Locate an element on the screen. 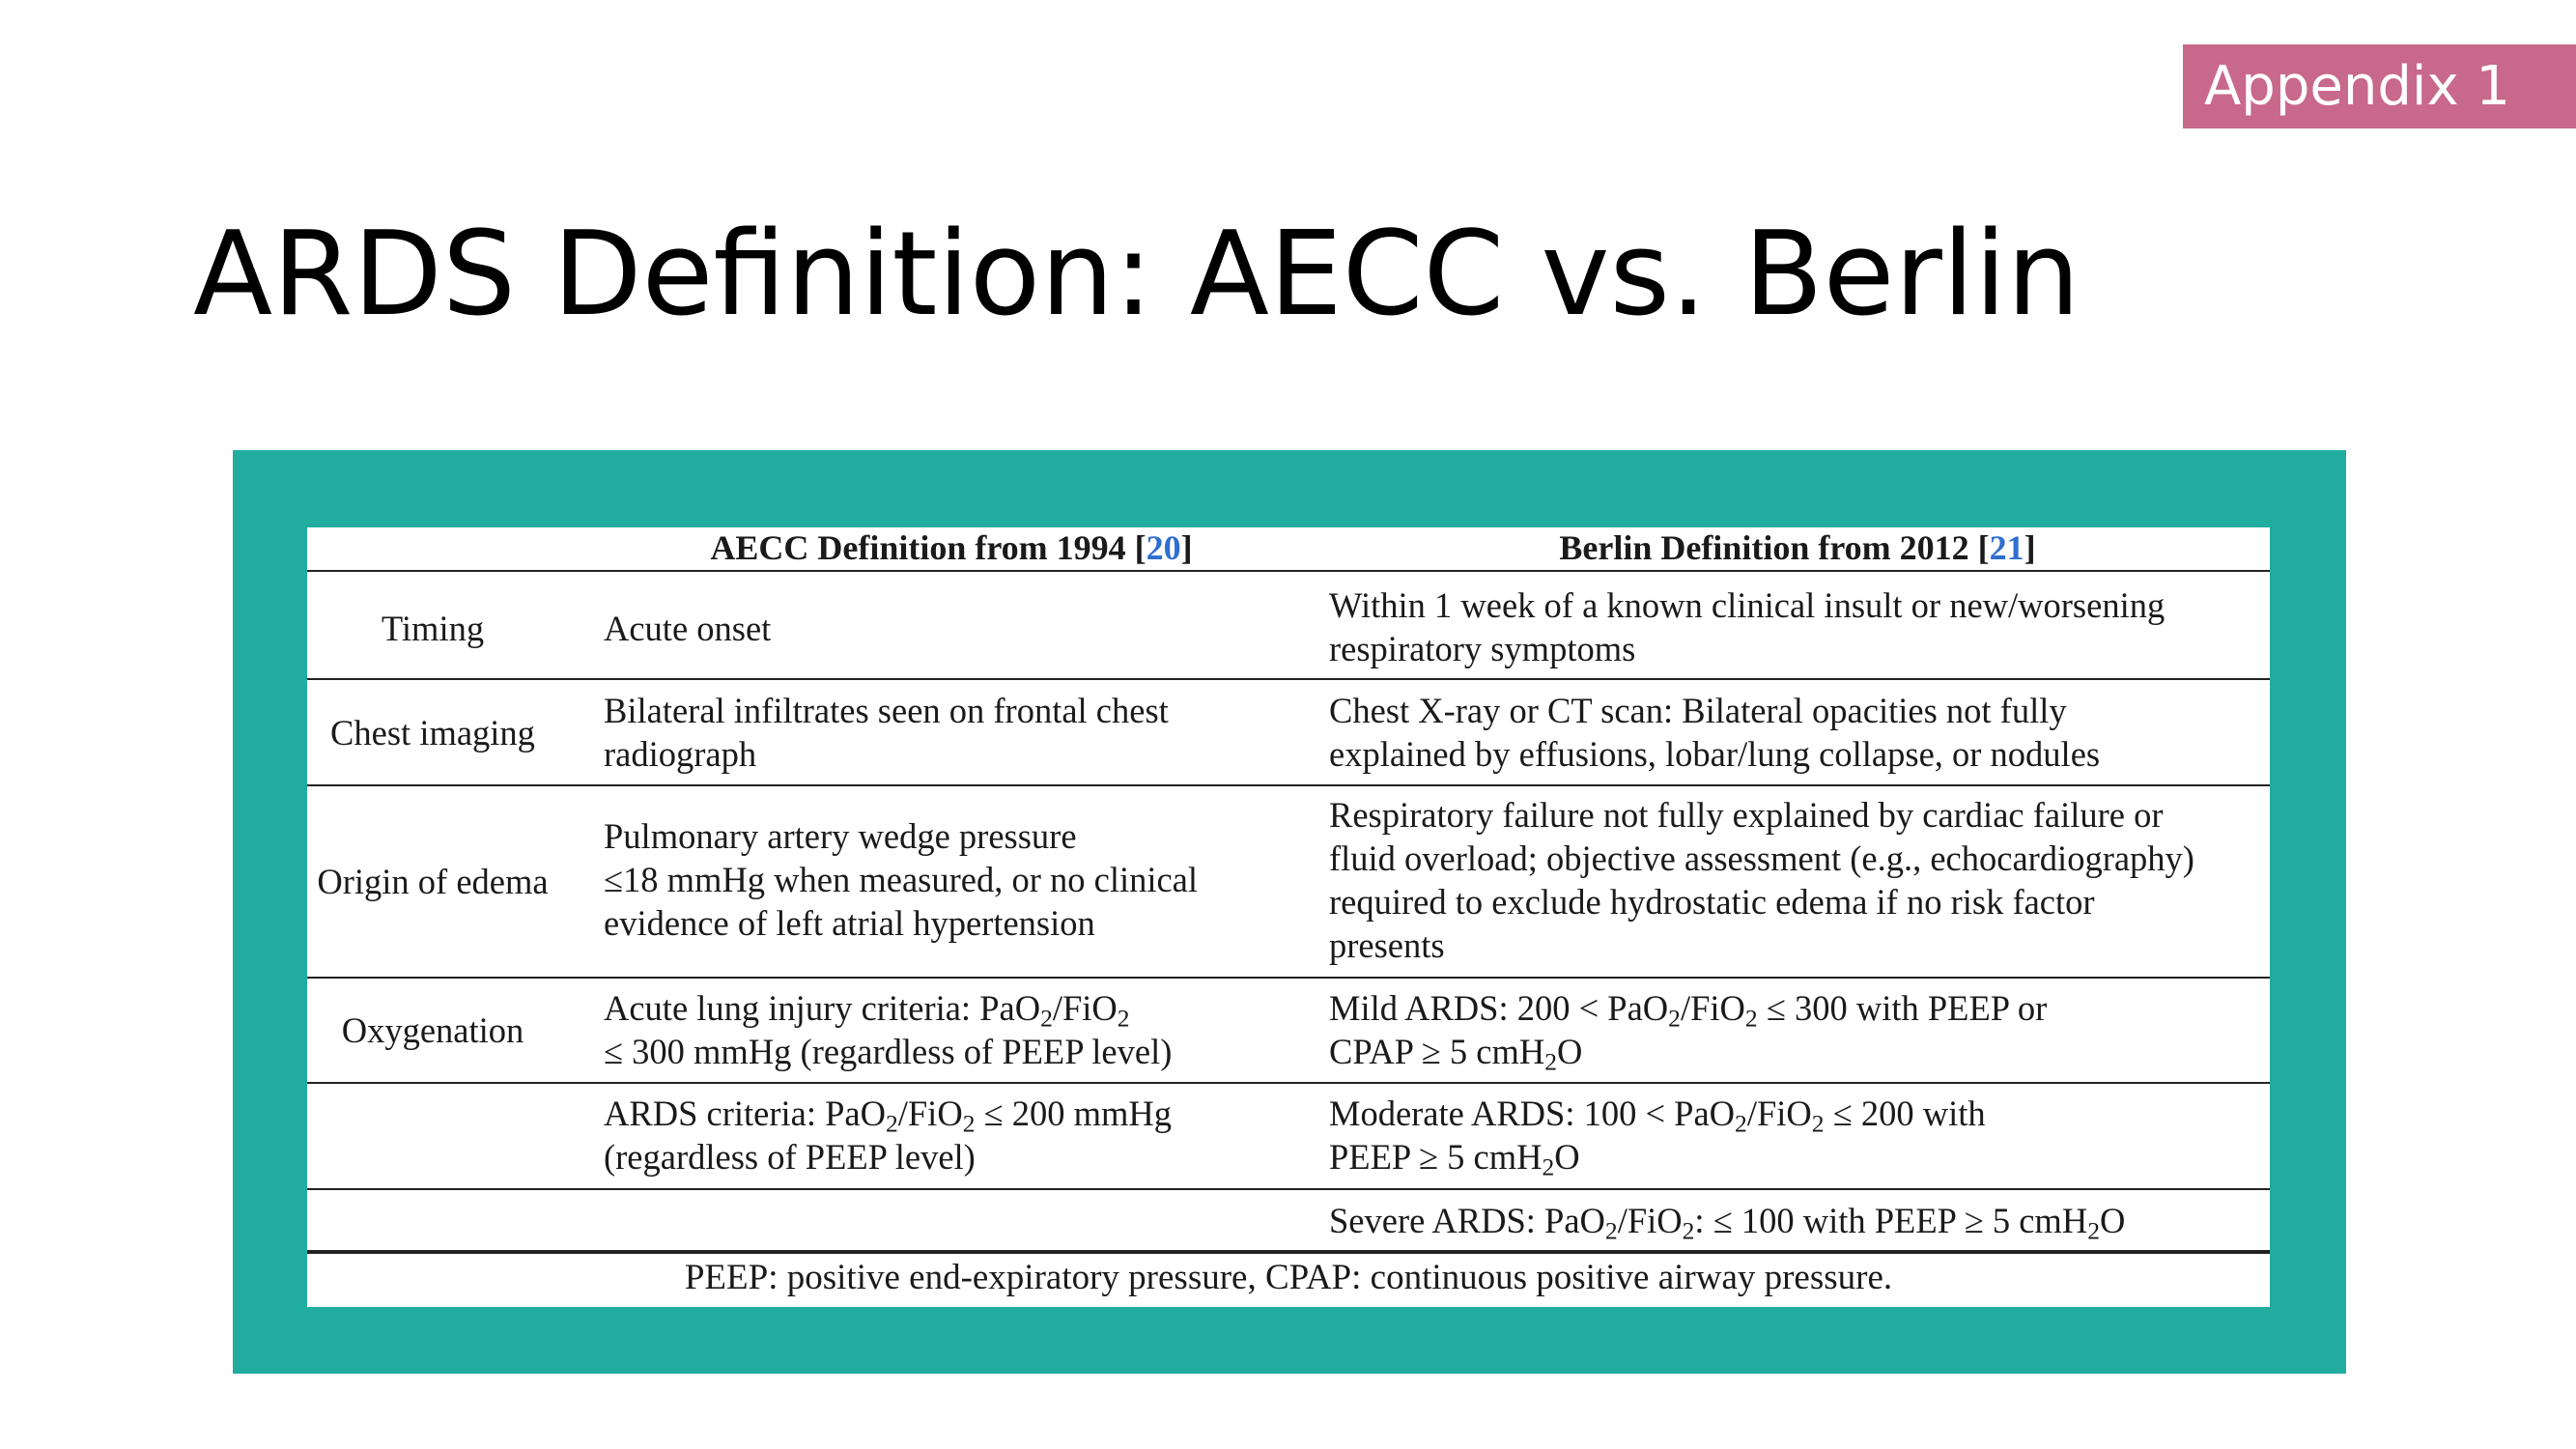  ref-link-20: 20 is located at coordinates (1163, 547).